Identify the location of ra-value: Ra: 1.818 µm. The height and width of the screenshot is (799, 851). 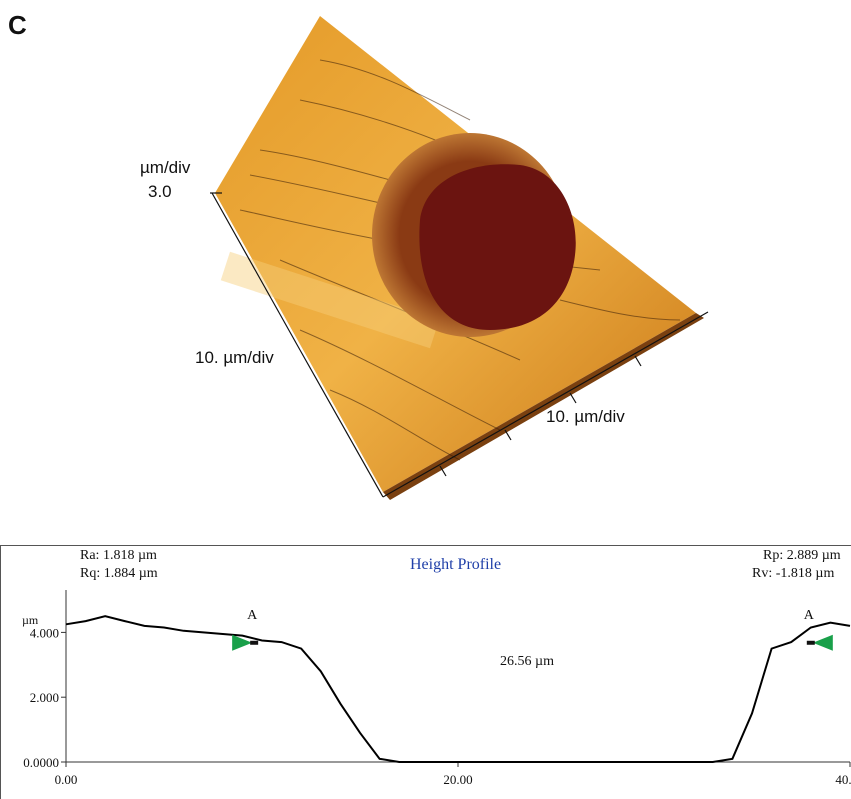
(118, 555).